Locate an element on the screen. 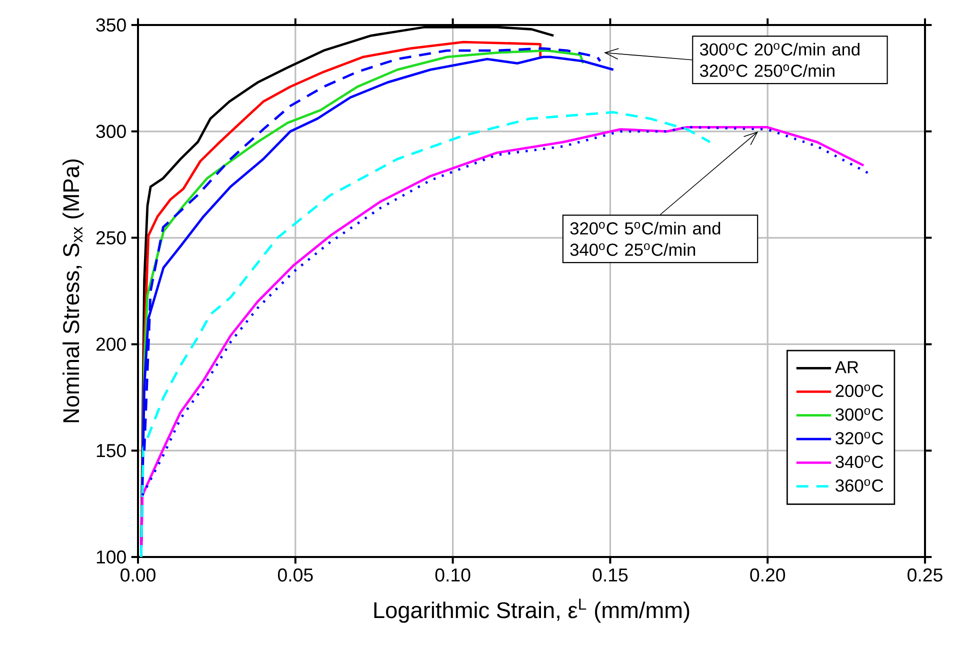 The width and height of the screenshot is (955, 668). legend-label: 340$^{o}$C is located at coordinates (860, 462).